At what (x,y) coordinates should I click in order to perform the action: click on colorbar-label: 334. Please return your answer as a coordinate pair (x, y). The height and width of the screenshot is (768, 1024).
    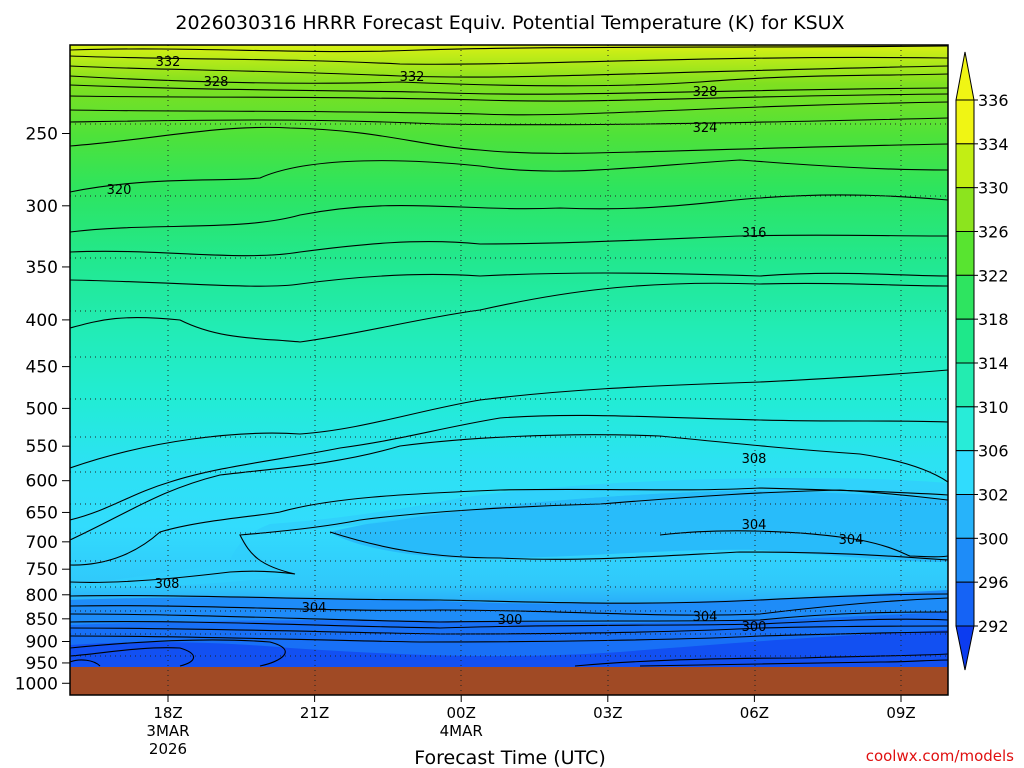
    Looking at the image, I should click on (993, 144).